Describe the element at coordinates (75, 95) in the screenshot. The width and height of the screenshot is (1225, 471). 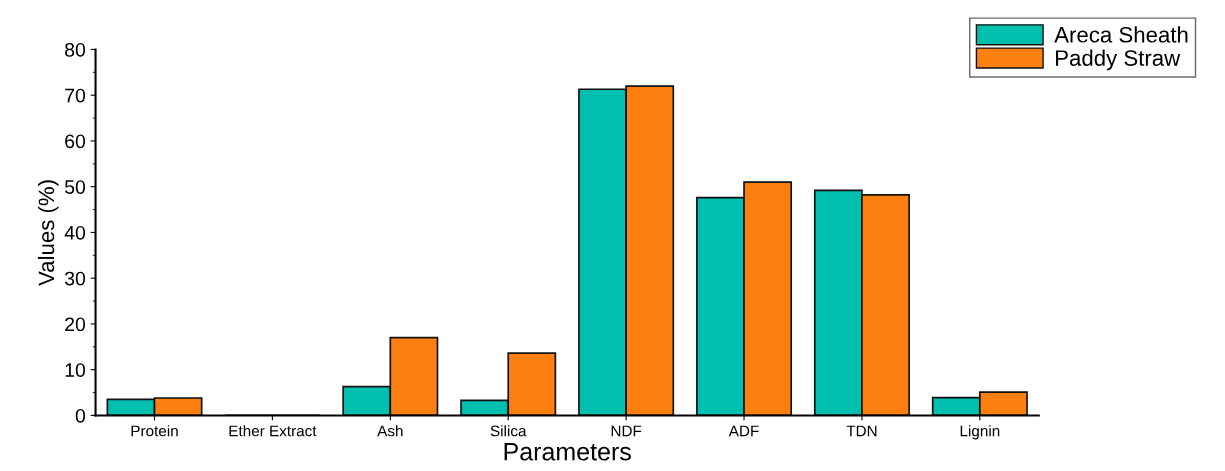
I see `y-tick-label: 70` at that location.